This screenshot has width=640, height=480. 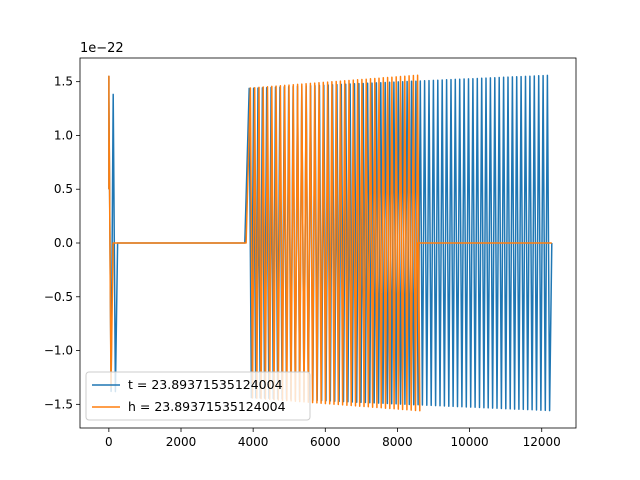 What do you see at coordinates (58, 351) in the screenshot?
I see `y-tick-label: −1.0` at bounding box center [58, 351].